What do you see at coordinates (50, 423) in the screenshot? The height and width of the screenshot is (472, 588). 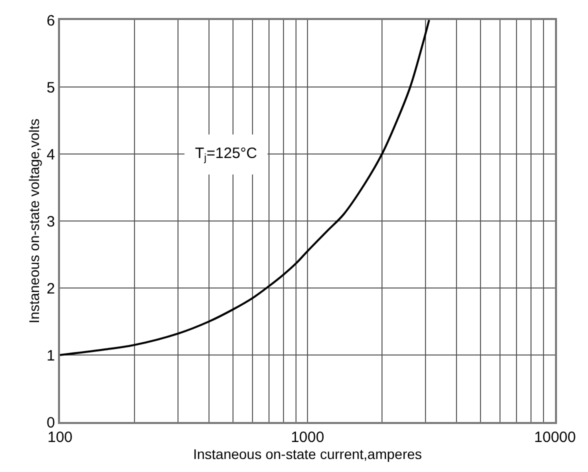 I see `y-tick-label: 0` at bounding box center [50, 423].